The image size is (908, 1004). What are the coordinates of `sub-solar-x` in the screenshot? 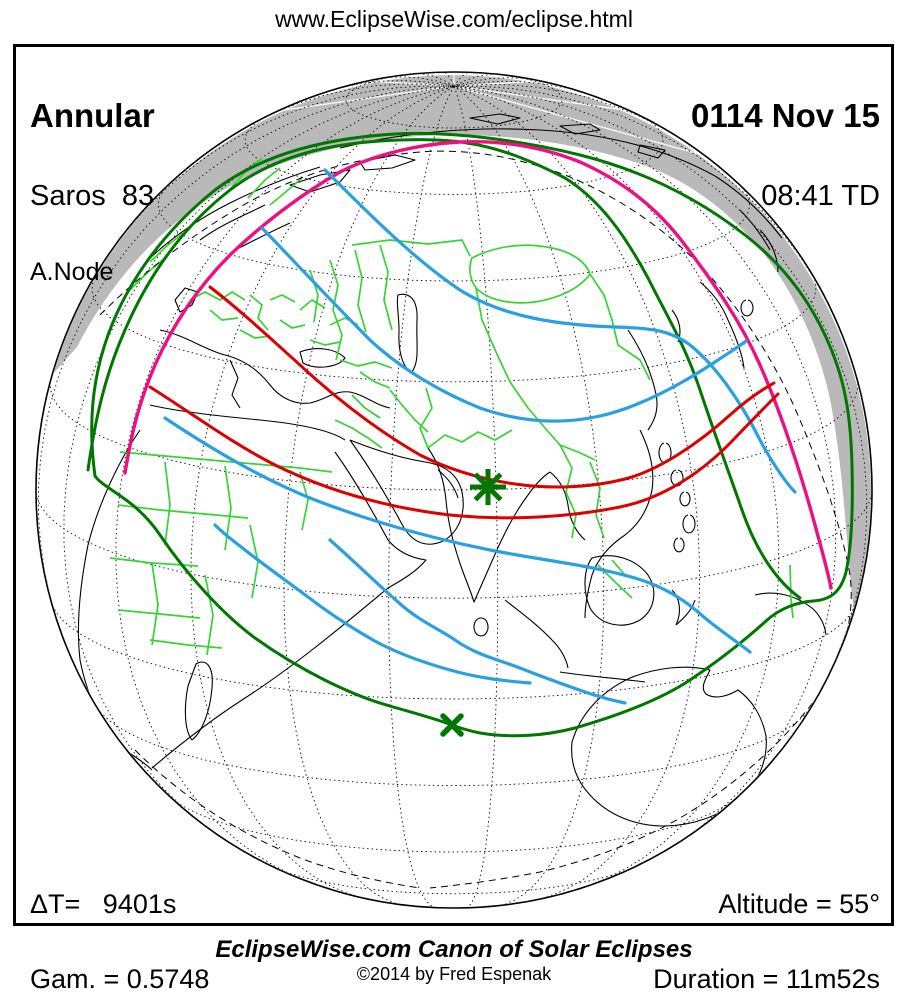 It's located at (452, 725).